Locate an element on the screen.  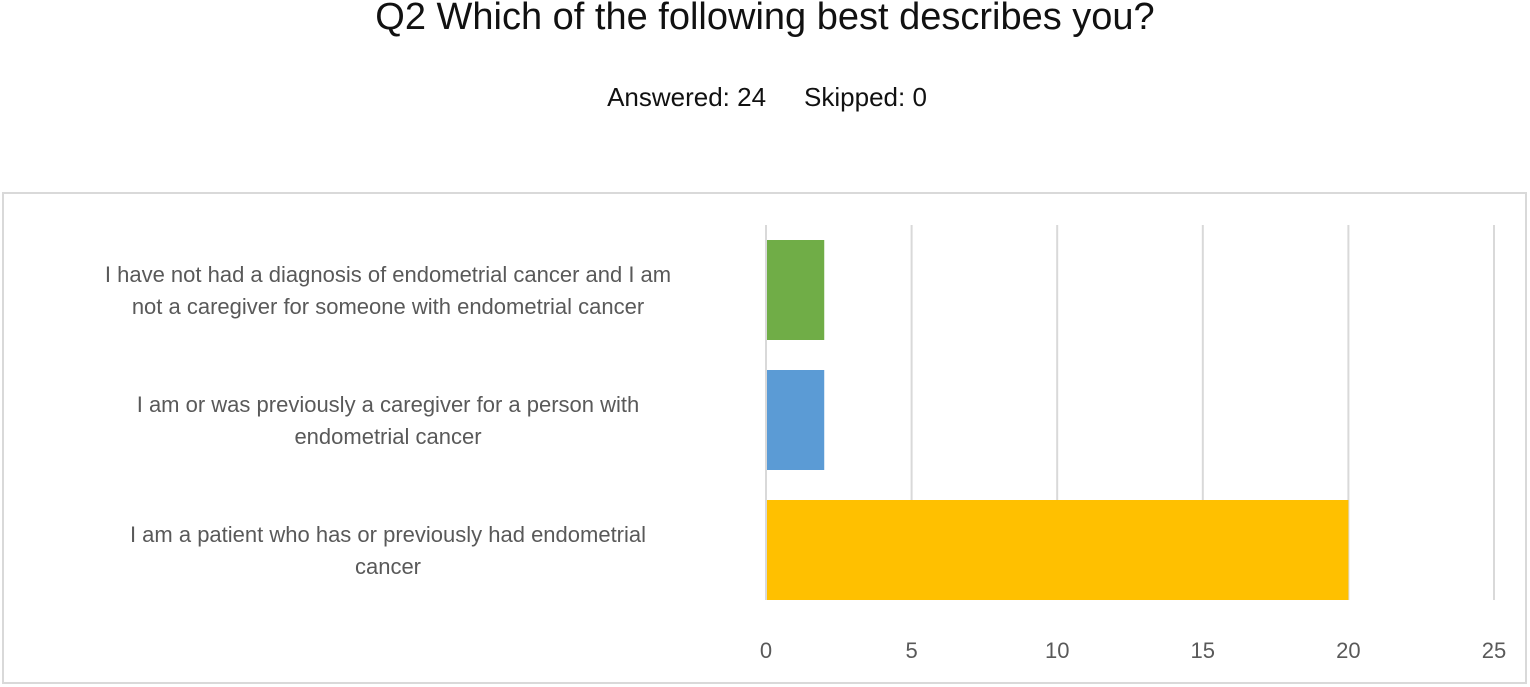
x-tick-label: 15 is located at coordinates (1203, 650).